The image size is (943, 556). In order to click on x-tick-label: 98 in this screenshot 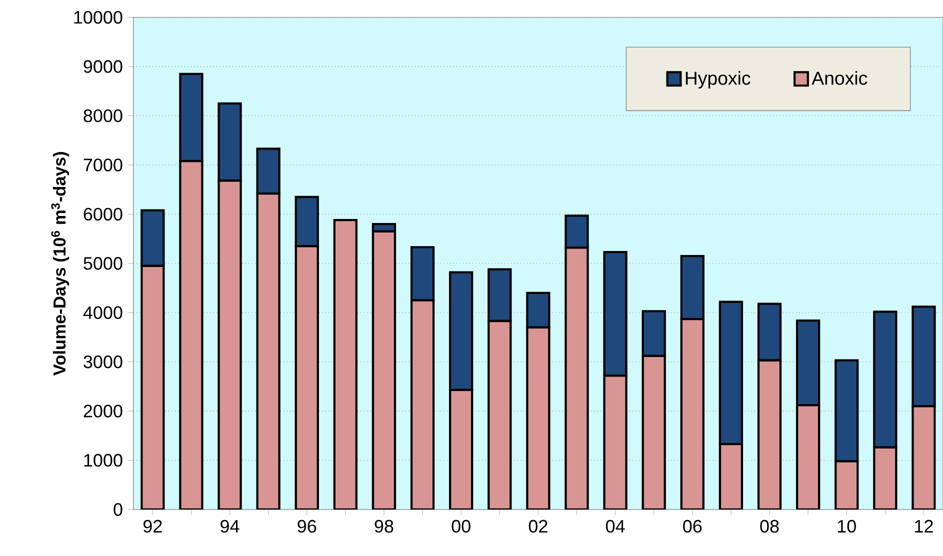, I will do `click(384, 526)`.